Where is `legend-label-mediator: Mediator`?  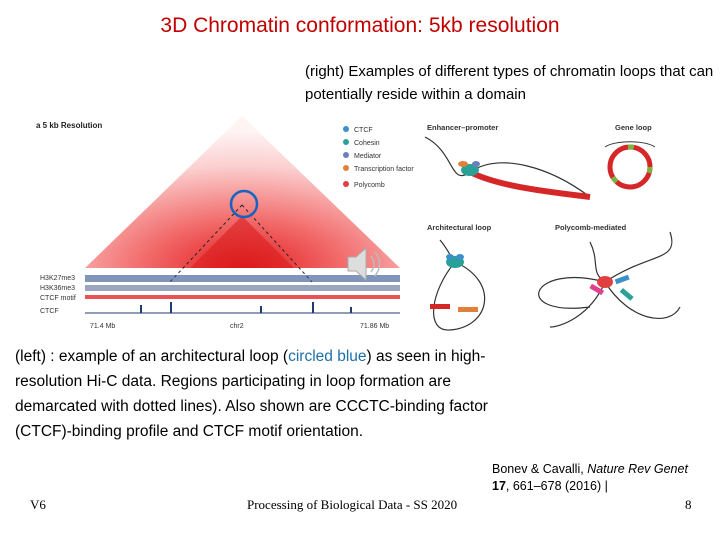 legend-label-mediator: Mediator is located at coordinates (368, 156).